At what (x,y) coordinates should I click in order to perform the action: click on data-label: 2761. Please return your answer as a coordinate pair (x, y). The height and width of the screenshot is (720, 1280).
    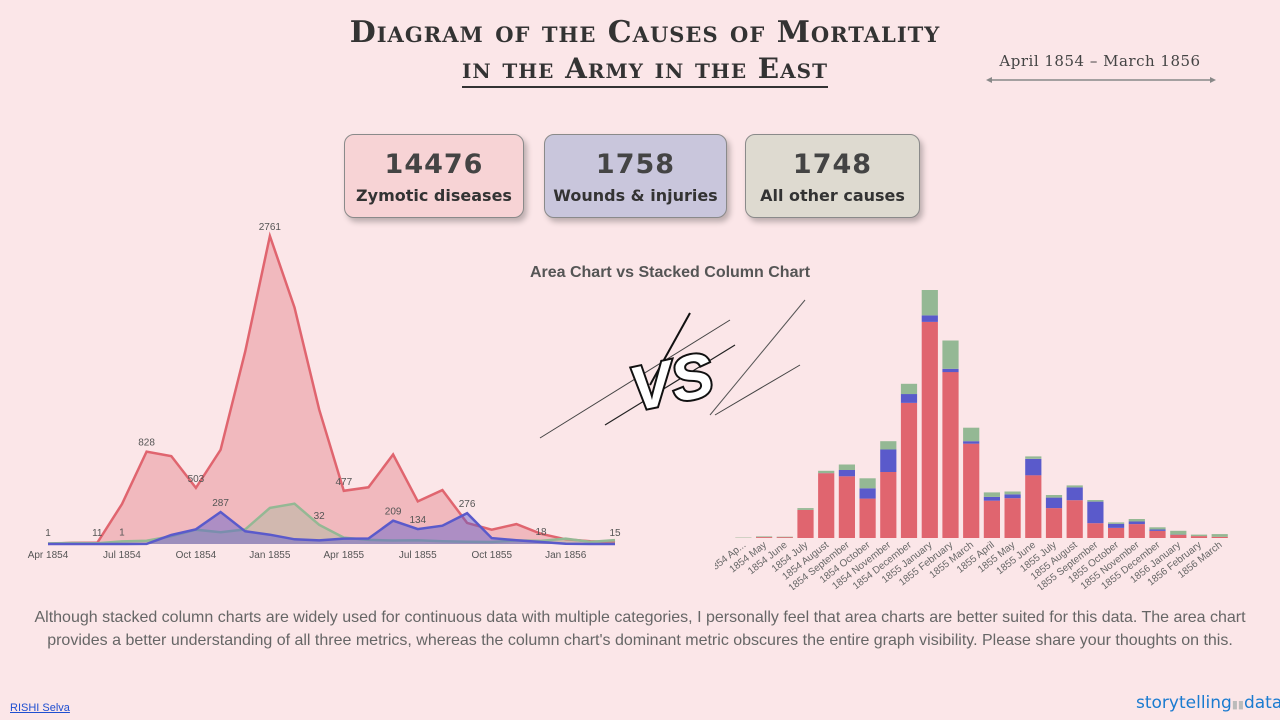
    Looking at the image, I should click on (270, 227).